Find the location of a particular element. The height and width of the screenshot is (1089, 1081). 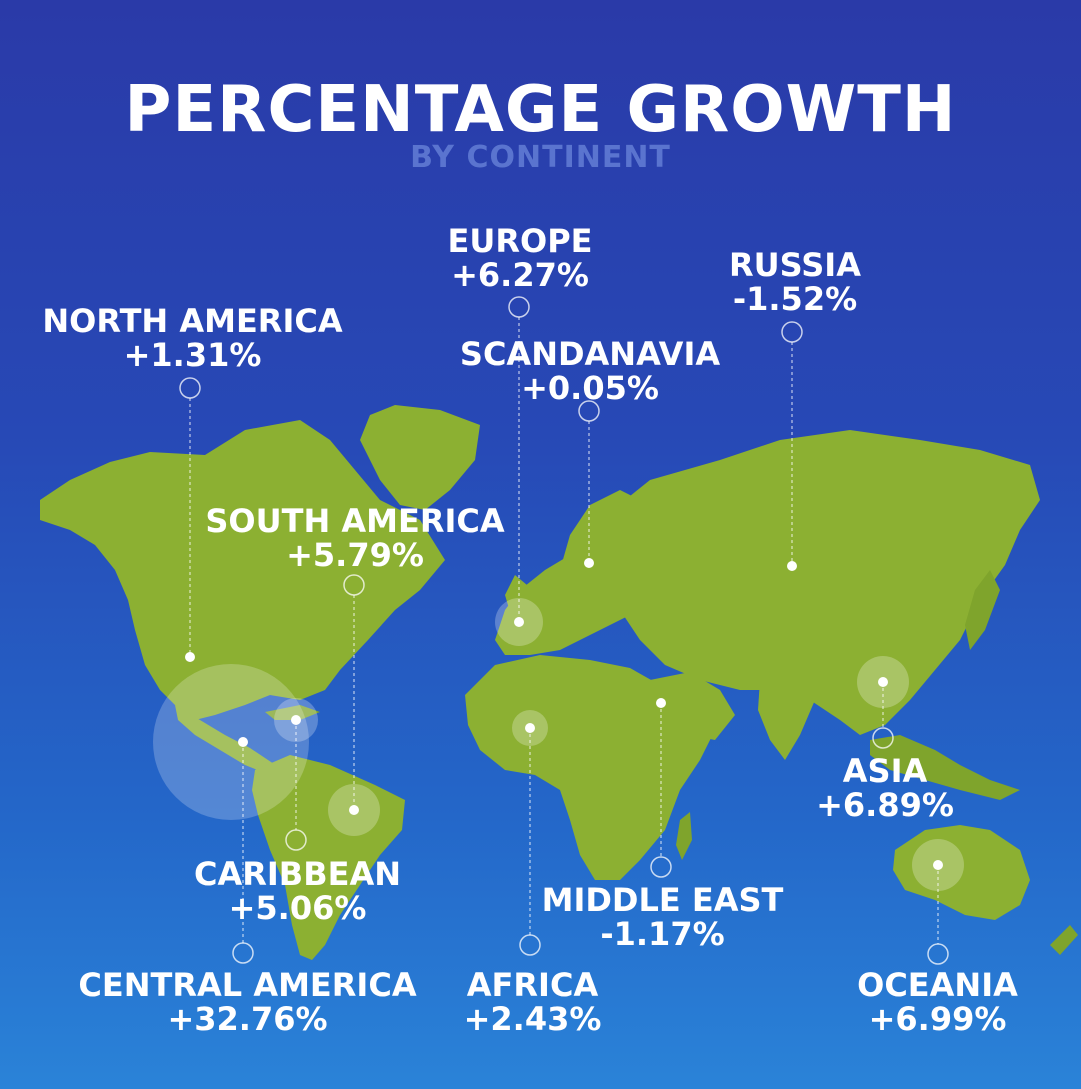

scandanavia-name: SCANDANAVIA is located at coordinates (590, 354).